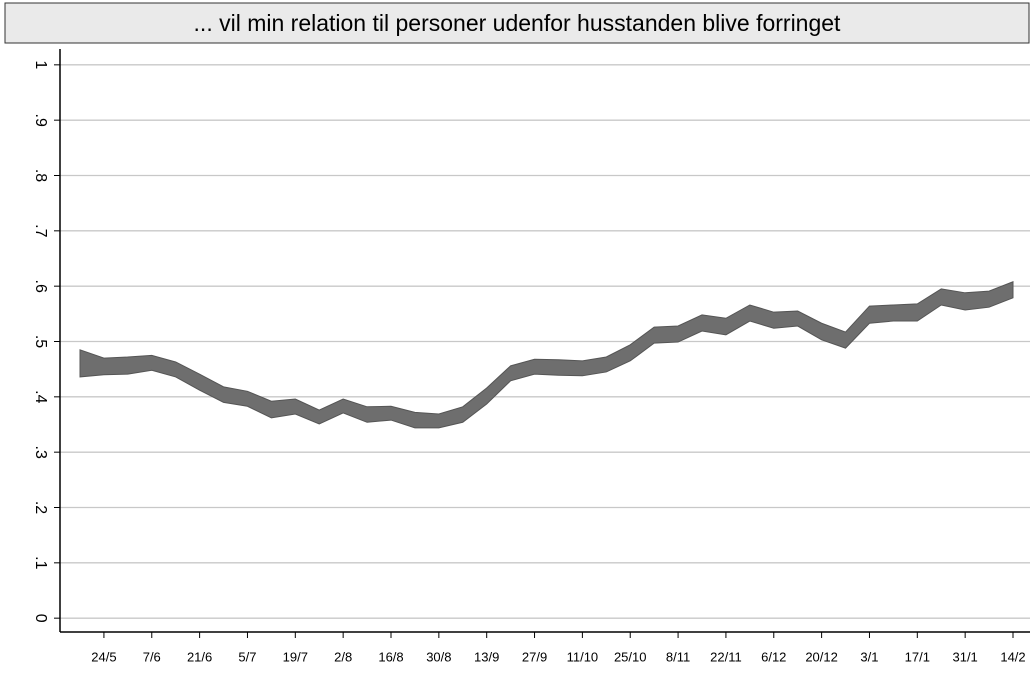 This screenshot has height=675, width=1033. What do you see at coordinates (40, 618) in the screenshot?
I see `y-tick-label: 0` at bounding box center [40, 618].